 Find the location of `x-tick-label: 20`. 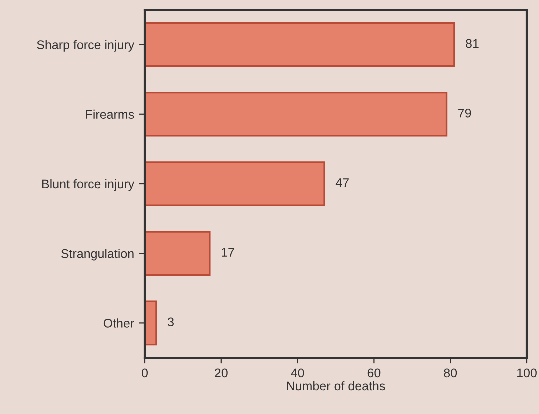

x-tick-label: 20 is located at coordinates (221, 373).